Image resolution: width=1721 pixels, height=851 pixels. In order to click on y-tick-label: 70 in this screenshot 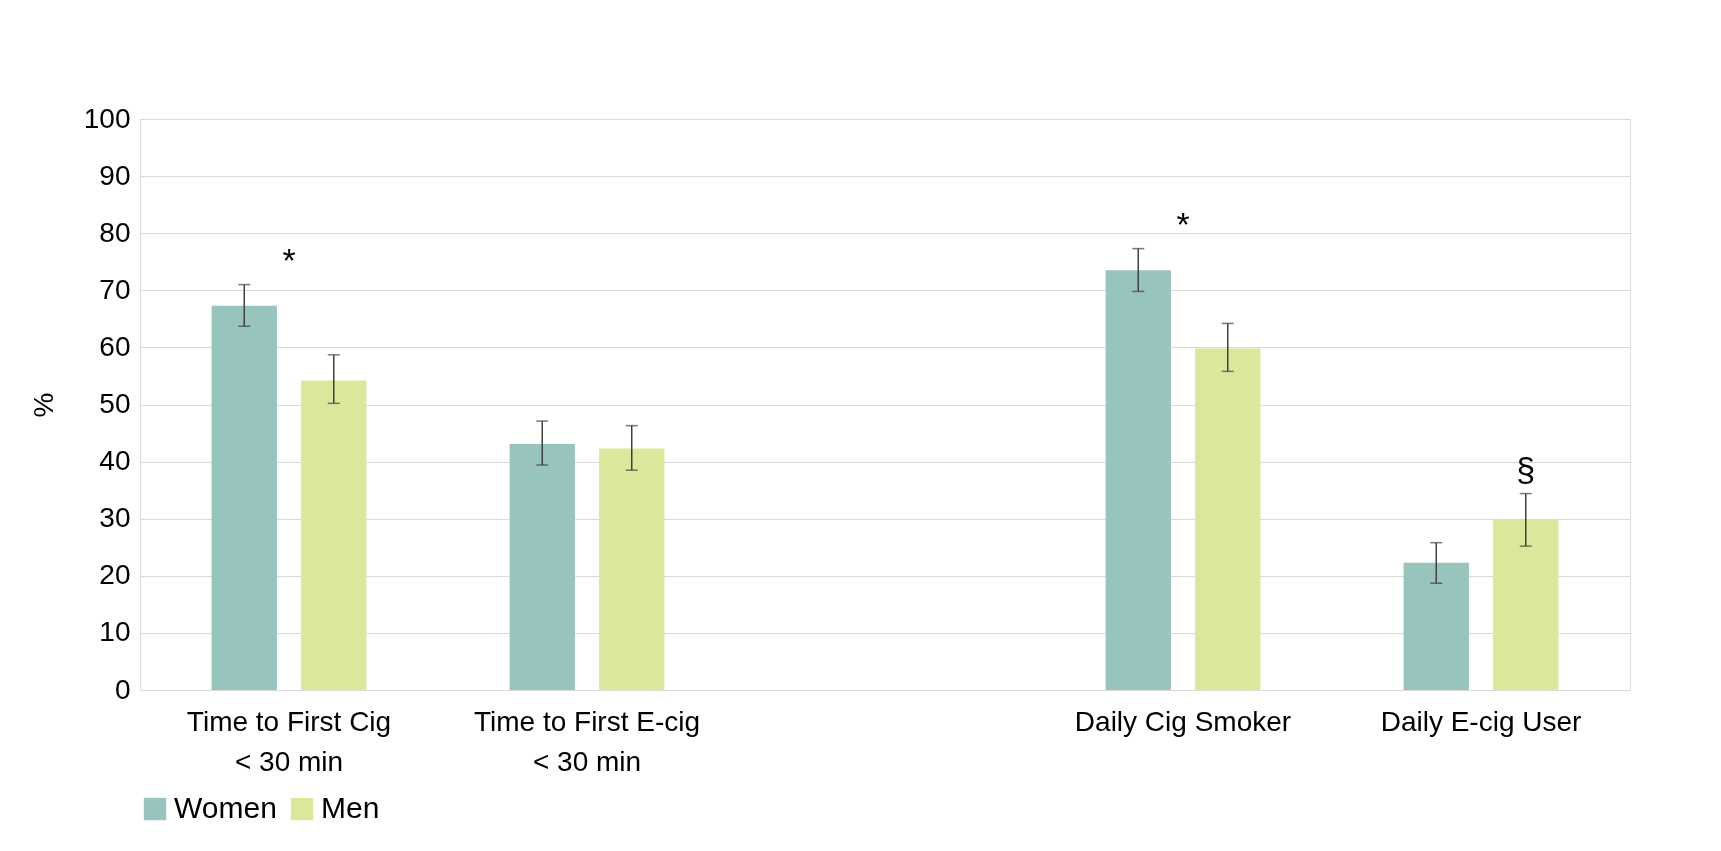, I will do `click(115, 289)`.